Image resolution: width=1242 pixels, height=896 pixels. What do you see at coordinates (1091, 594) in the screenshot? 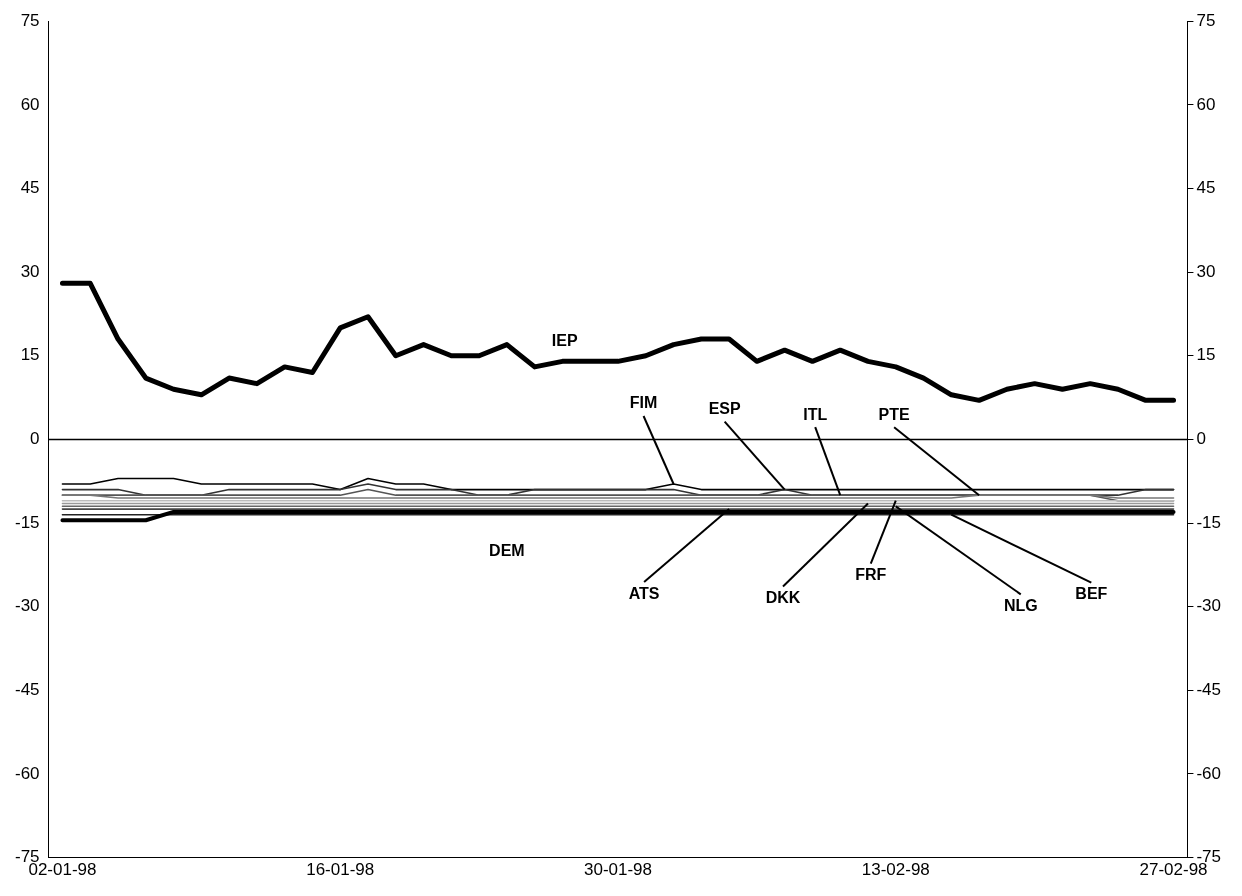
I see `text: BEF` at bounding box center [1091, 594].